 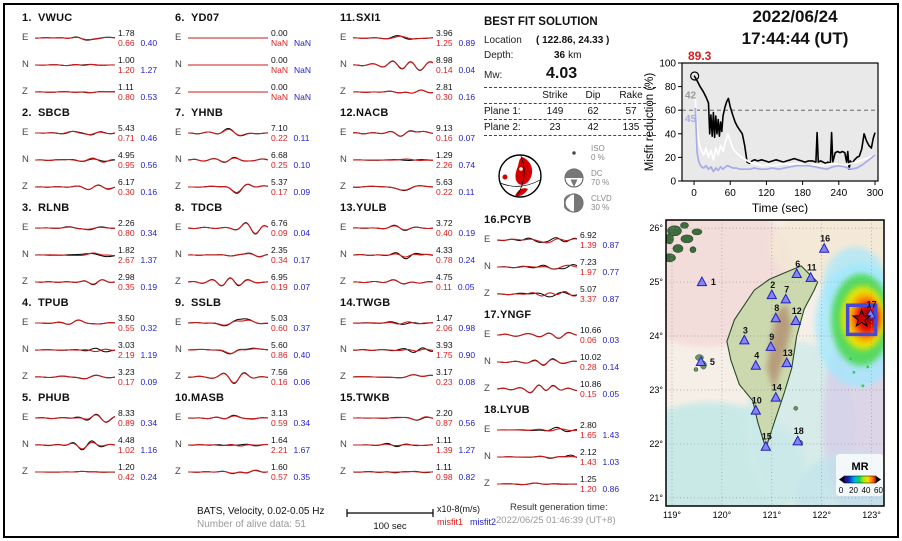 I want to click on plane1-strike: 149, so click(x=555, y=111).